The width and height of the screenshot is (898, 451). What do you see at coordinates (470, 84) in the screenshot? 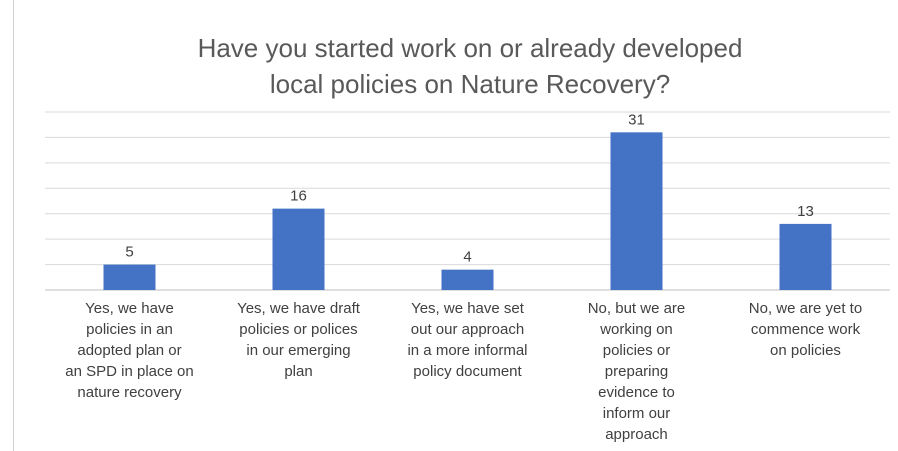
I see `chart-title-line-2: local policies on Nature Recovery?` at bounding box center [470, 84].